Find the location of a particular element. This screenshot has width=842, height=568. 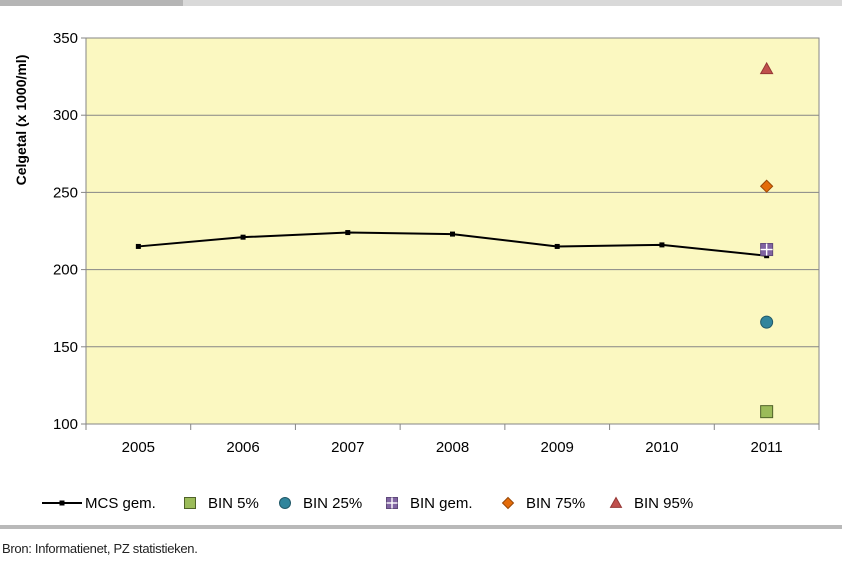

y-tick-label: 250 is located at coordinates (65, 192).